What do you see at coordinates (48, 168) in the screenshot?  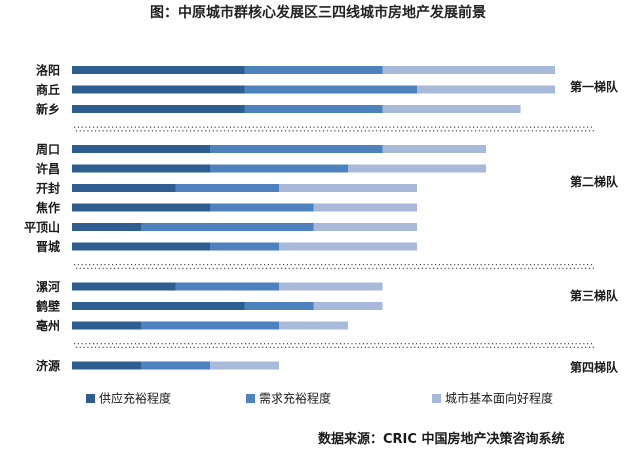 I see `category-label: 许昌` at bounding box center [48, 168].